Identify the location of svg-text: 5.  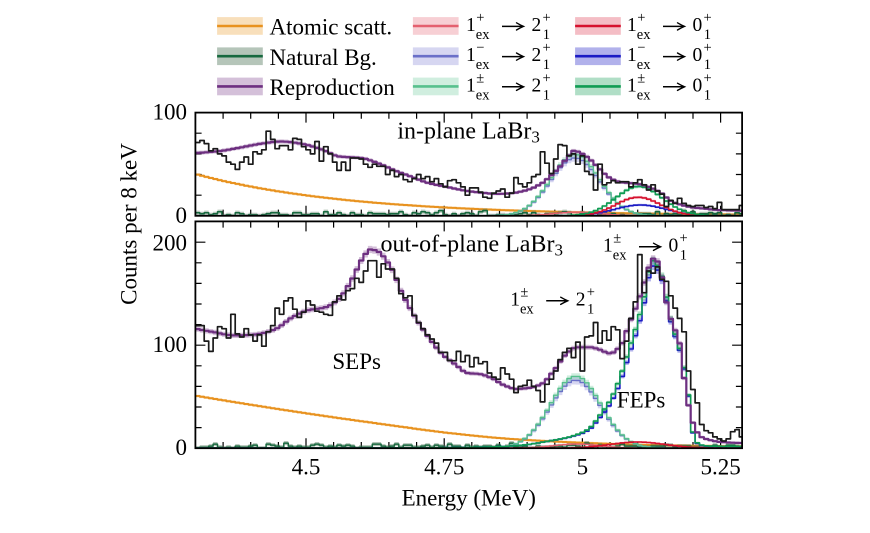
(583, 467).